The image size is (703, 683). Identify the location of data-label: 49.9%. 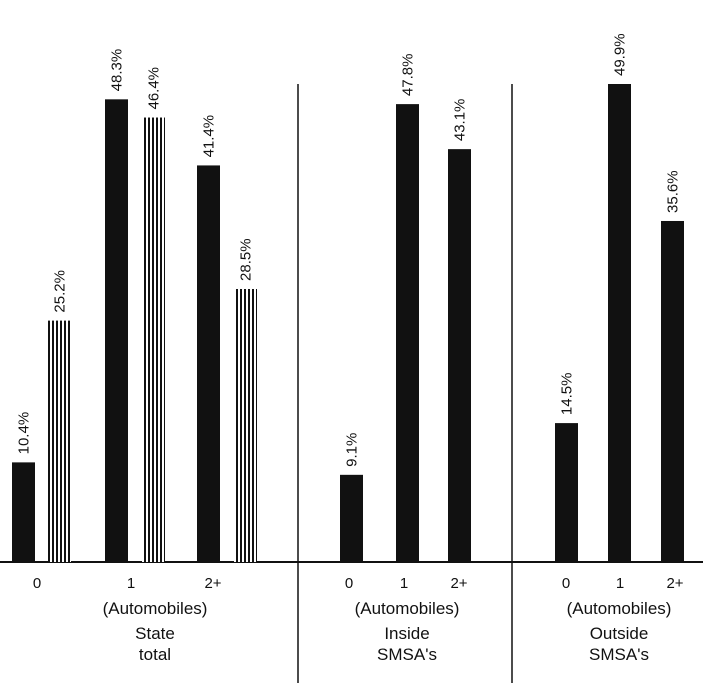
(620, 54).